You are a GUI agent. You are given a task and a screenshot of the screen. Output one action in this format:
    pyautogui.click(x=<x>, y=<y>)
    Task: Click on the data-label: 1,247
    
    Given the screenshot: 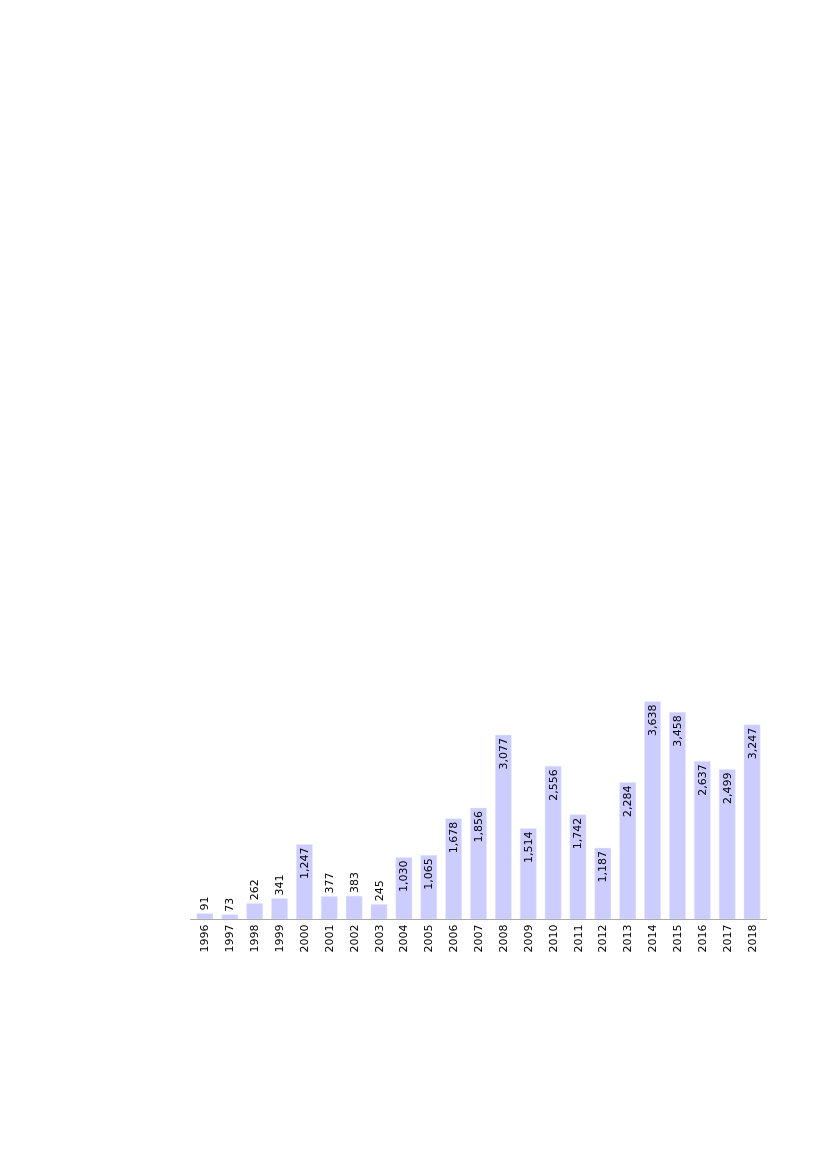 What is the action you would take?
    pyautogui.click(x=304, y=863)
    